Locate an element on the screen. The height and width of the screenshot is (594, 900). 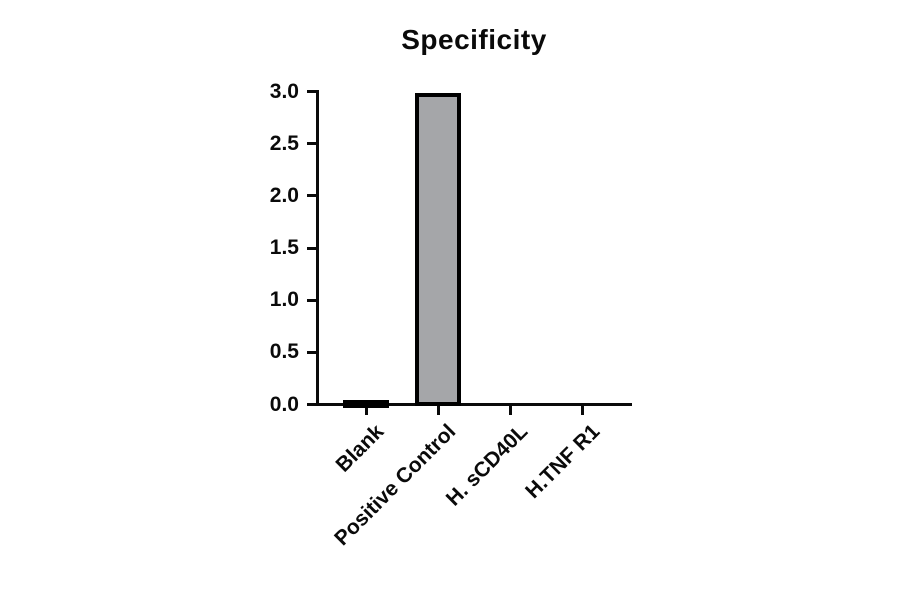
y-tick-label: 1.0 is located at coordinates (284, 300).